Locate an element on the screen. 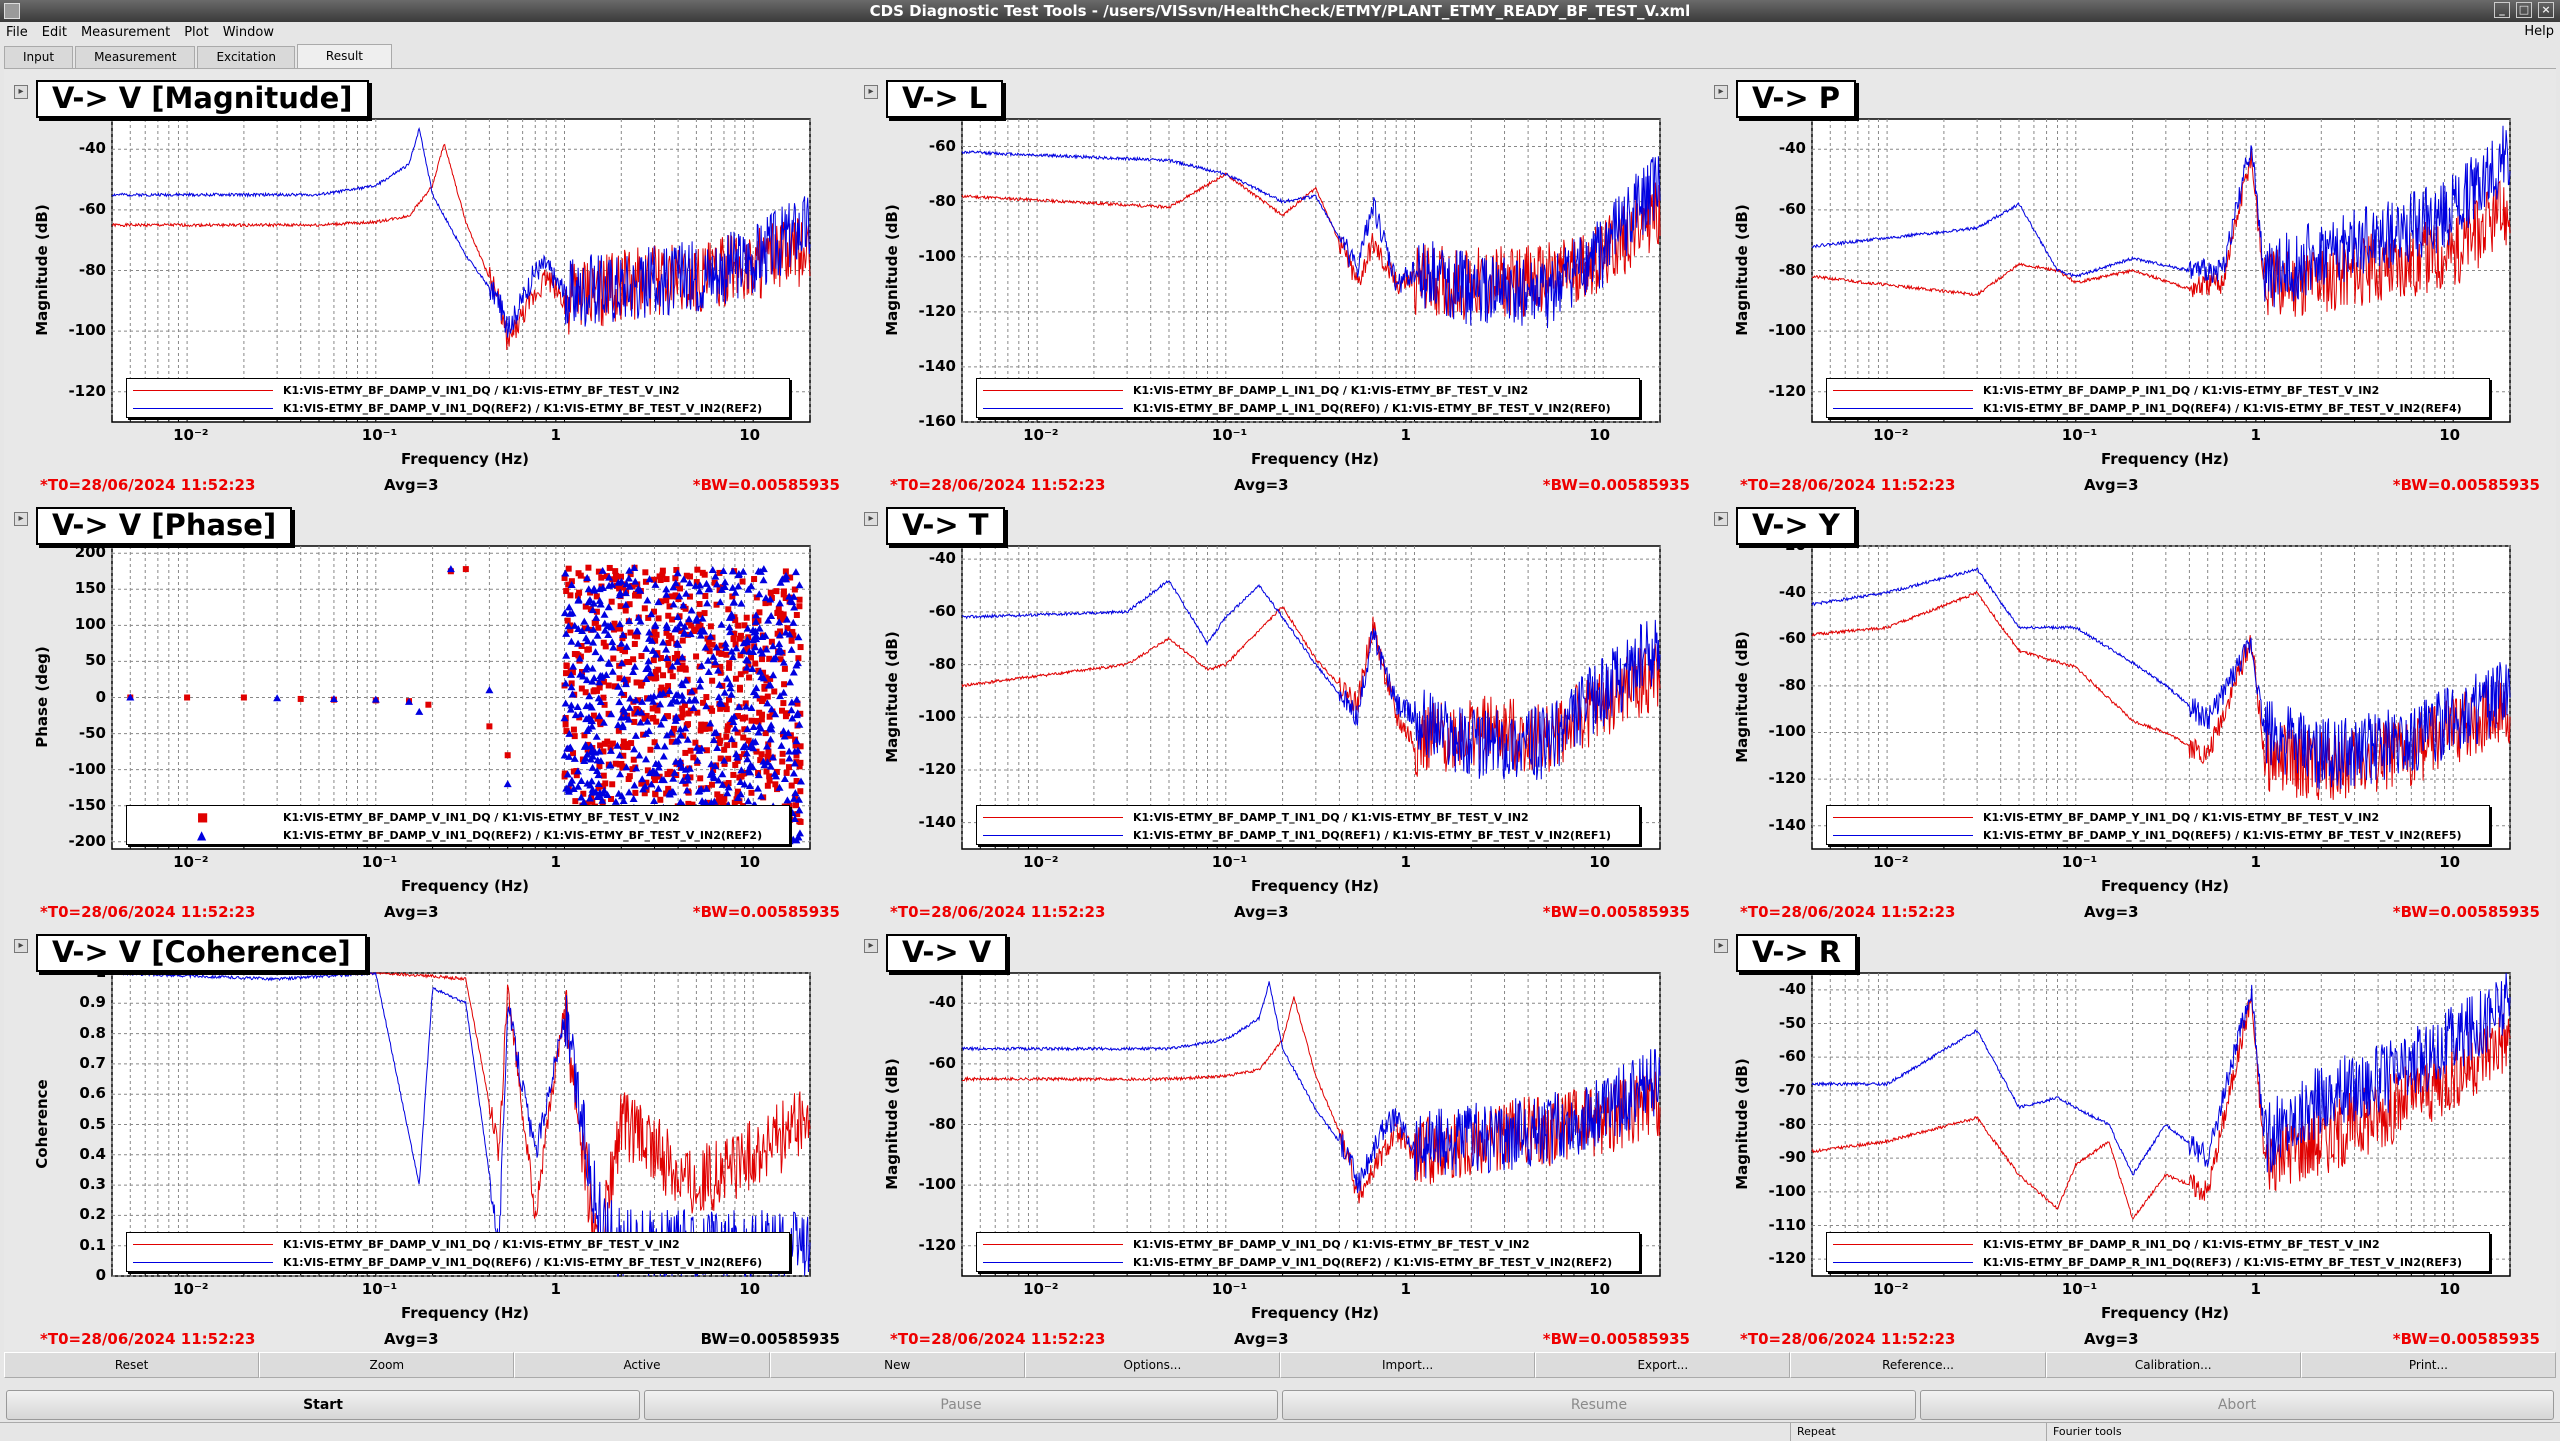  y-tick-label: -120 is located at coordinates (1787, 390).